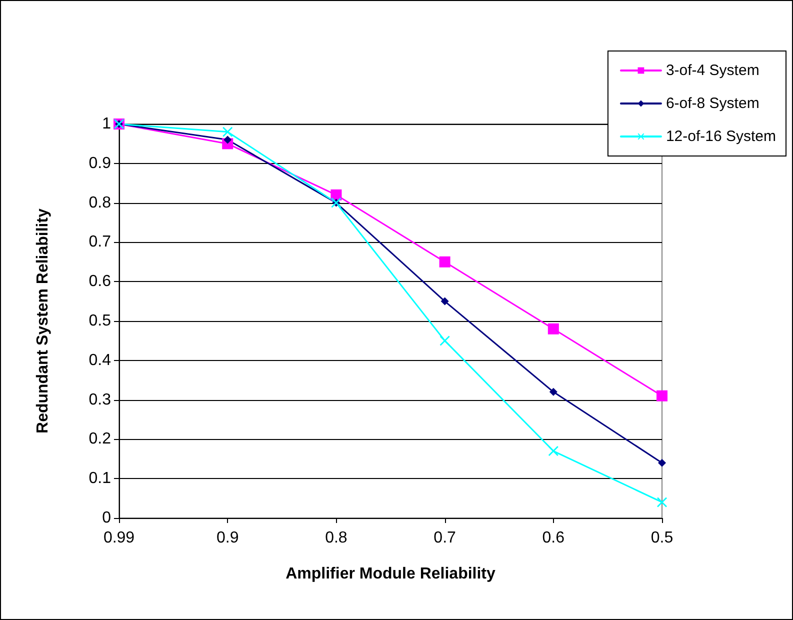 The height and width of the screenshot is (620, 793). What do you see at coordinates (100, 479) in the screenshot?
I see `y-tick-label: 0.1` at bounding box center [100, 479].